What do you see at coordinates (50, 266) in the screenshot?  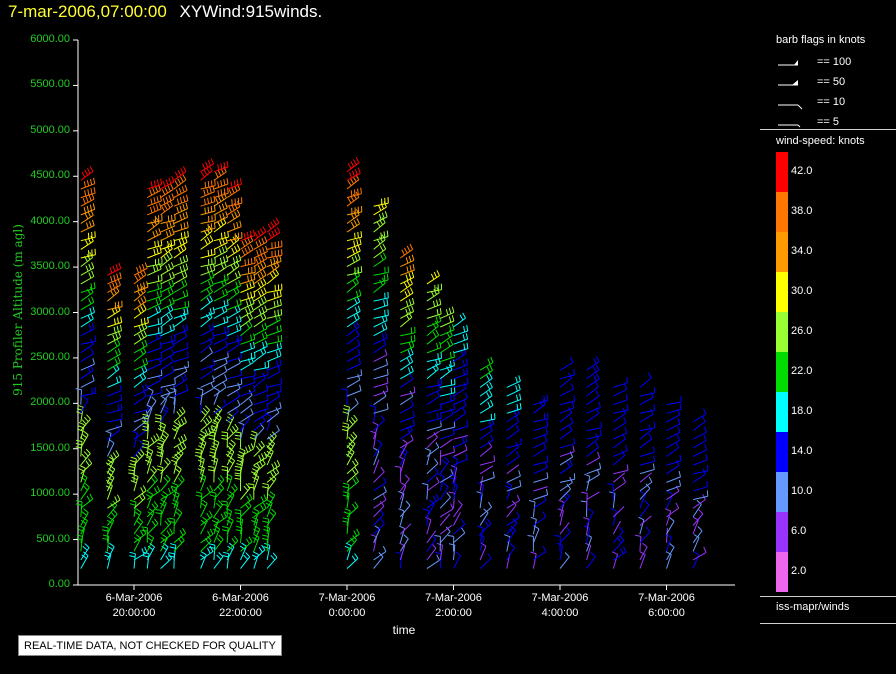 I see `y-tick-label: 3500.00` at bounding box center [50, 266].